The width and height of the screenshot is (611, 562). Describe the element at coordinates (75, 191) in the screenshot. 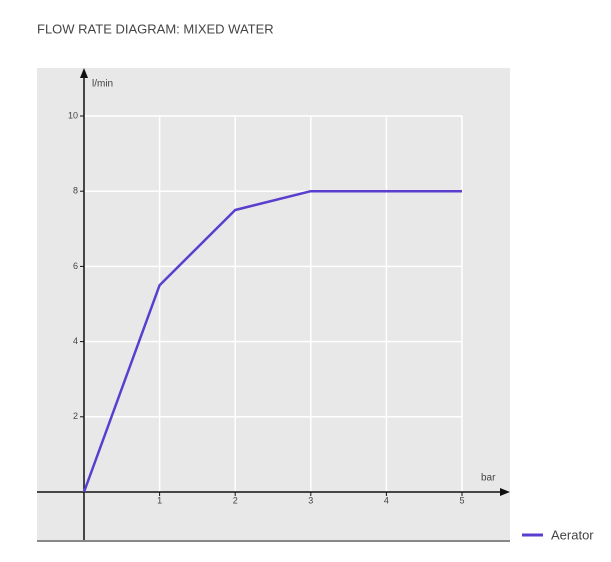

I see `y-tick-label: 8` at that location.